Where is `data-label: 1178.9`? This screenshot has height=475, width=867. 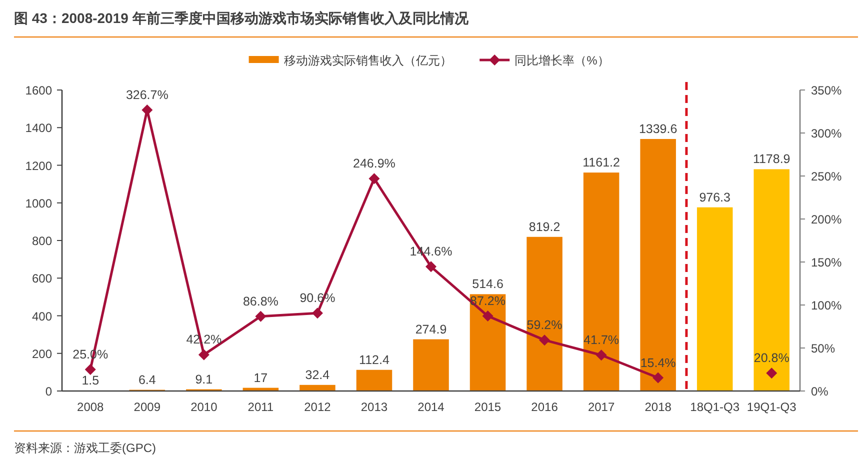 data-label: 1178.9 is located at coordinates (771, 159).